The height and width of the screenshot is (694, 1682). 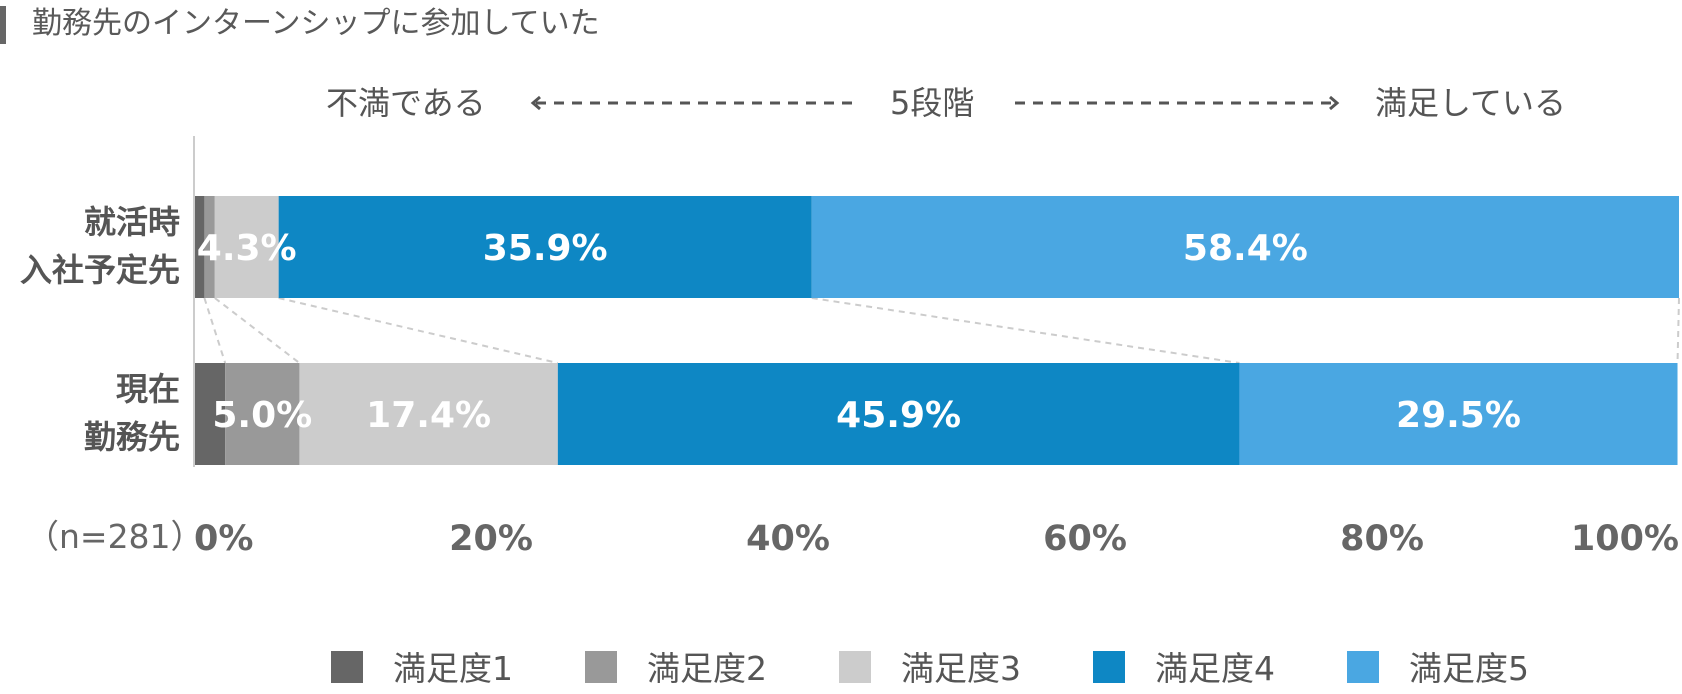 What do you see at coordinates (1215, 668) in the screenshot?
I see `legend-label: 満足度4` at bounding box center [1215, 668].